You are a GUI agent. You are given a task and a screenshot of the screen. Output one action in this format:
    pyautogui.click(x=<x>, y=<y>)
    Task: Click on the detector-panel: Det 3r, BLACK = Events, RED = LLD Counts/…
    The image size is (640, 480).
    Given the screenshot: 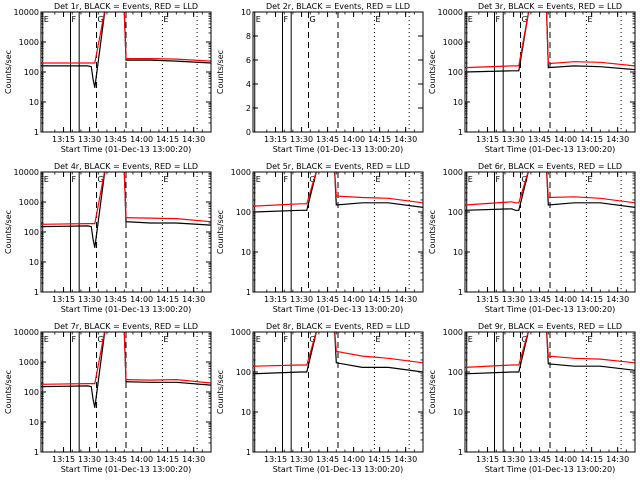 What is the action you would take?
    pyautogui.click(x=532, y=78)
    